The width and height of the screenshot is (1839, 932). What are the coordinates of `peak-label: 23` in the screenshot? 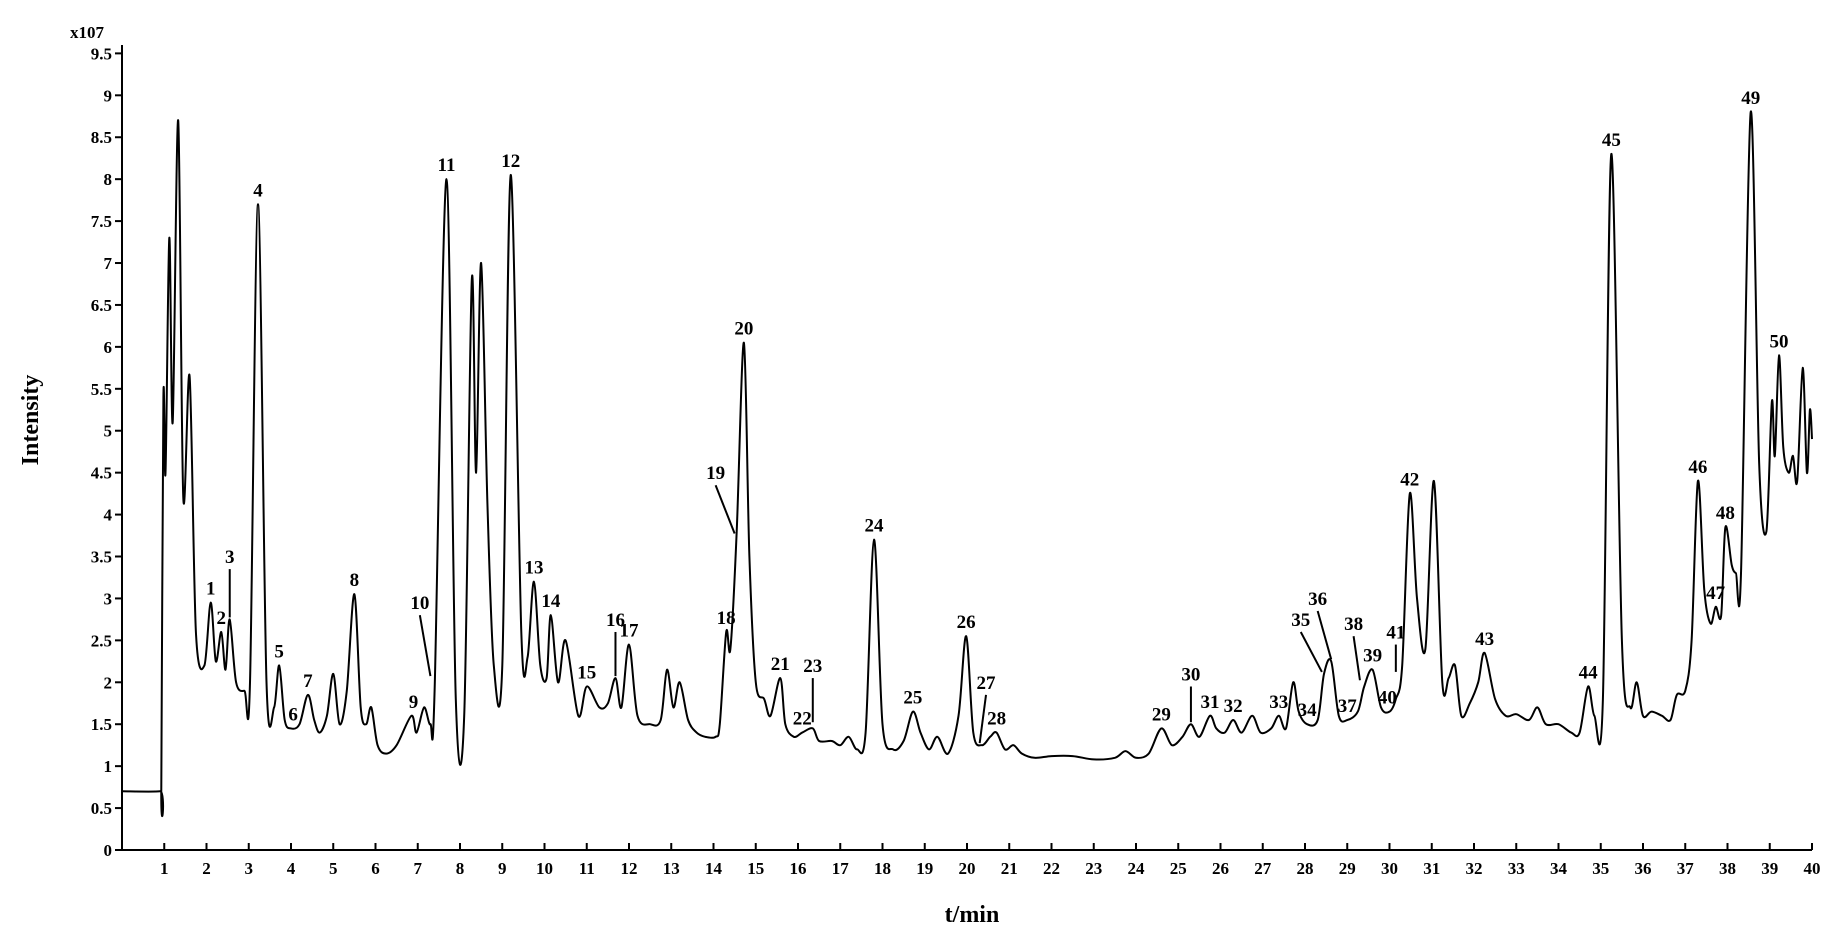 It's located at (812, 666).